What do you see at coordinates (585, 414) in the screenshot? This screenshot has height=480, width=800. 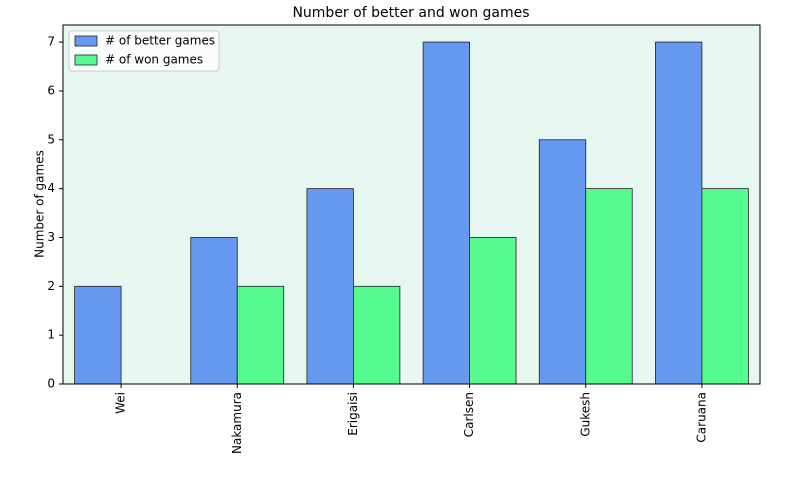 I see `x-tick-label: Gukesh` at bounding box center [585, 414].